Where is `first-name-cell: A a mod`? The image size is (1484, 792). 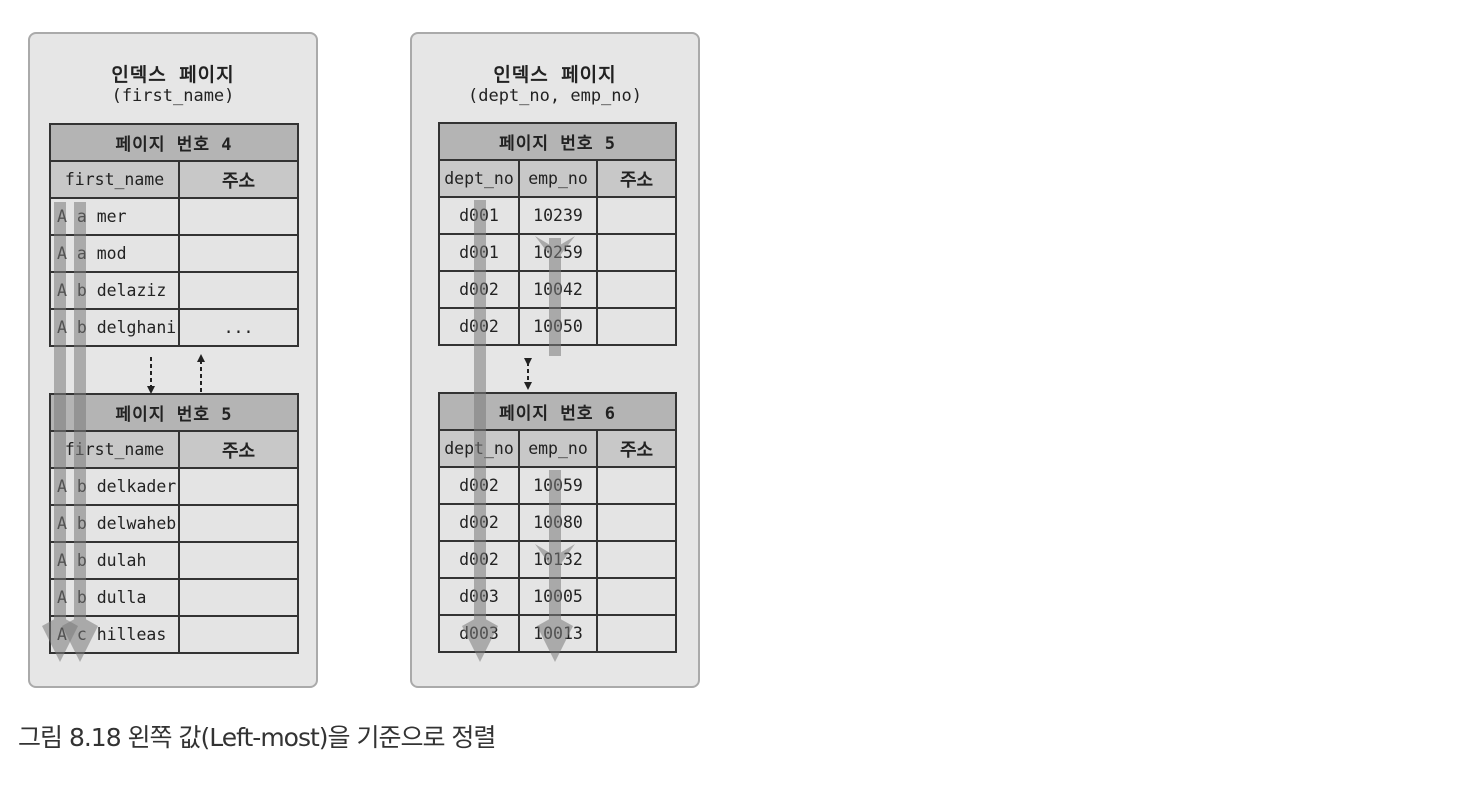
first-name-cell: A a mod is located at coordinates (114, 253).